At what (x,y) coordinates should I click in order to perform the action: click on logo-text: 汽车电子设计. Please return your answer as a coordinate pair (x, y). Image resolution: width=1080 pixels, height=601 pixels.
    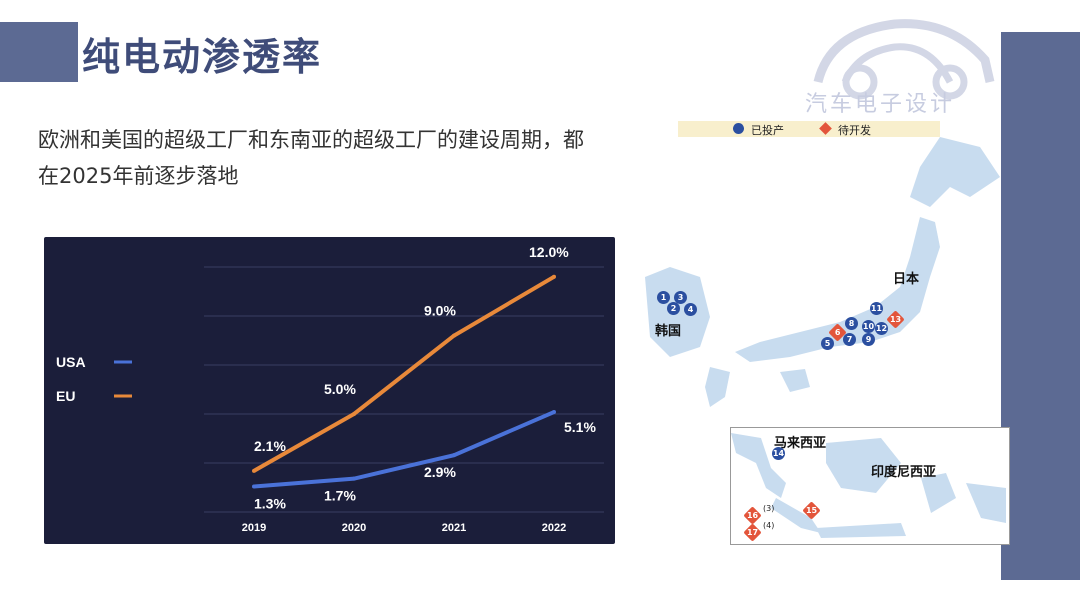
    Looking at the image, I should click on (880, 104).